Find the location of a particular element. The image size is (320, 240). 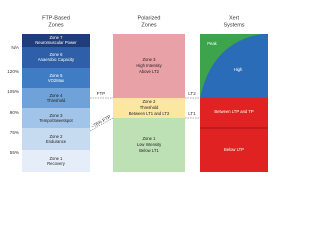

zone-name: High is located at coordinates (238, 69).